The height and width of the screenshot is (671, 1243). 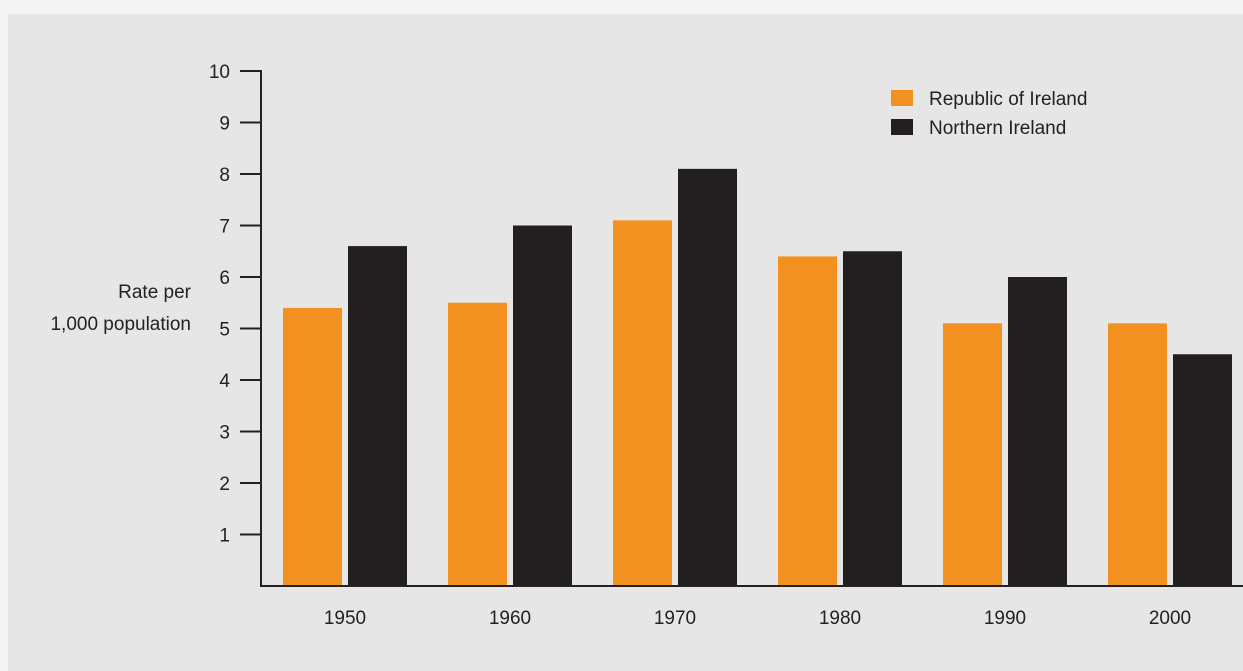 What do you see at coordinates (120, 324) in the screenshot?
I see `y-axis-label-line-2: 1,000 population` at bounding box center [120, 324].